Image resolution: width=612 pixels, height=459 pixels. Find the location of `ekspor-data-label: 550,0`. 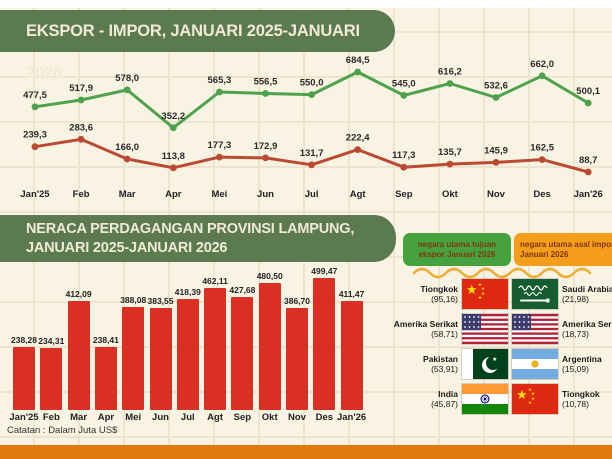

ekspor-data-label: 550,0 is located at coordinates (312, 83).